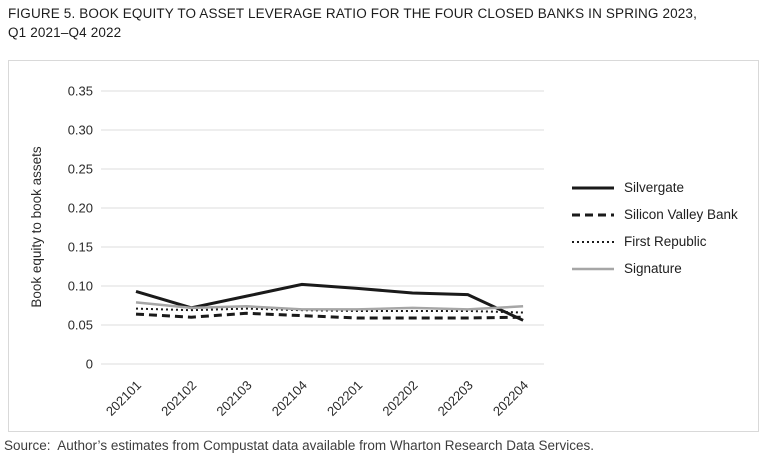  What do you see at coordinates (178, 398) in the screenshot?
I see `x-tick-label-202102: 202102` at bounding box center [178, 398].